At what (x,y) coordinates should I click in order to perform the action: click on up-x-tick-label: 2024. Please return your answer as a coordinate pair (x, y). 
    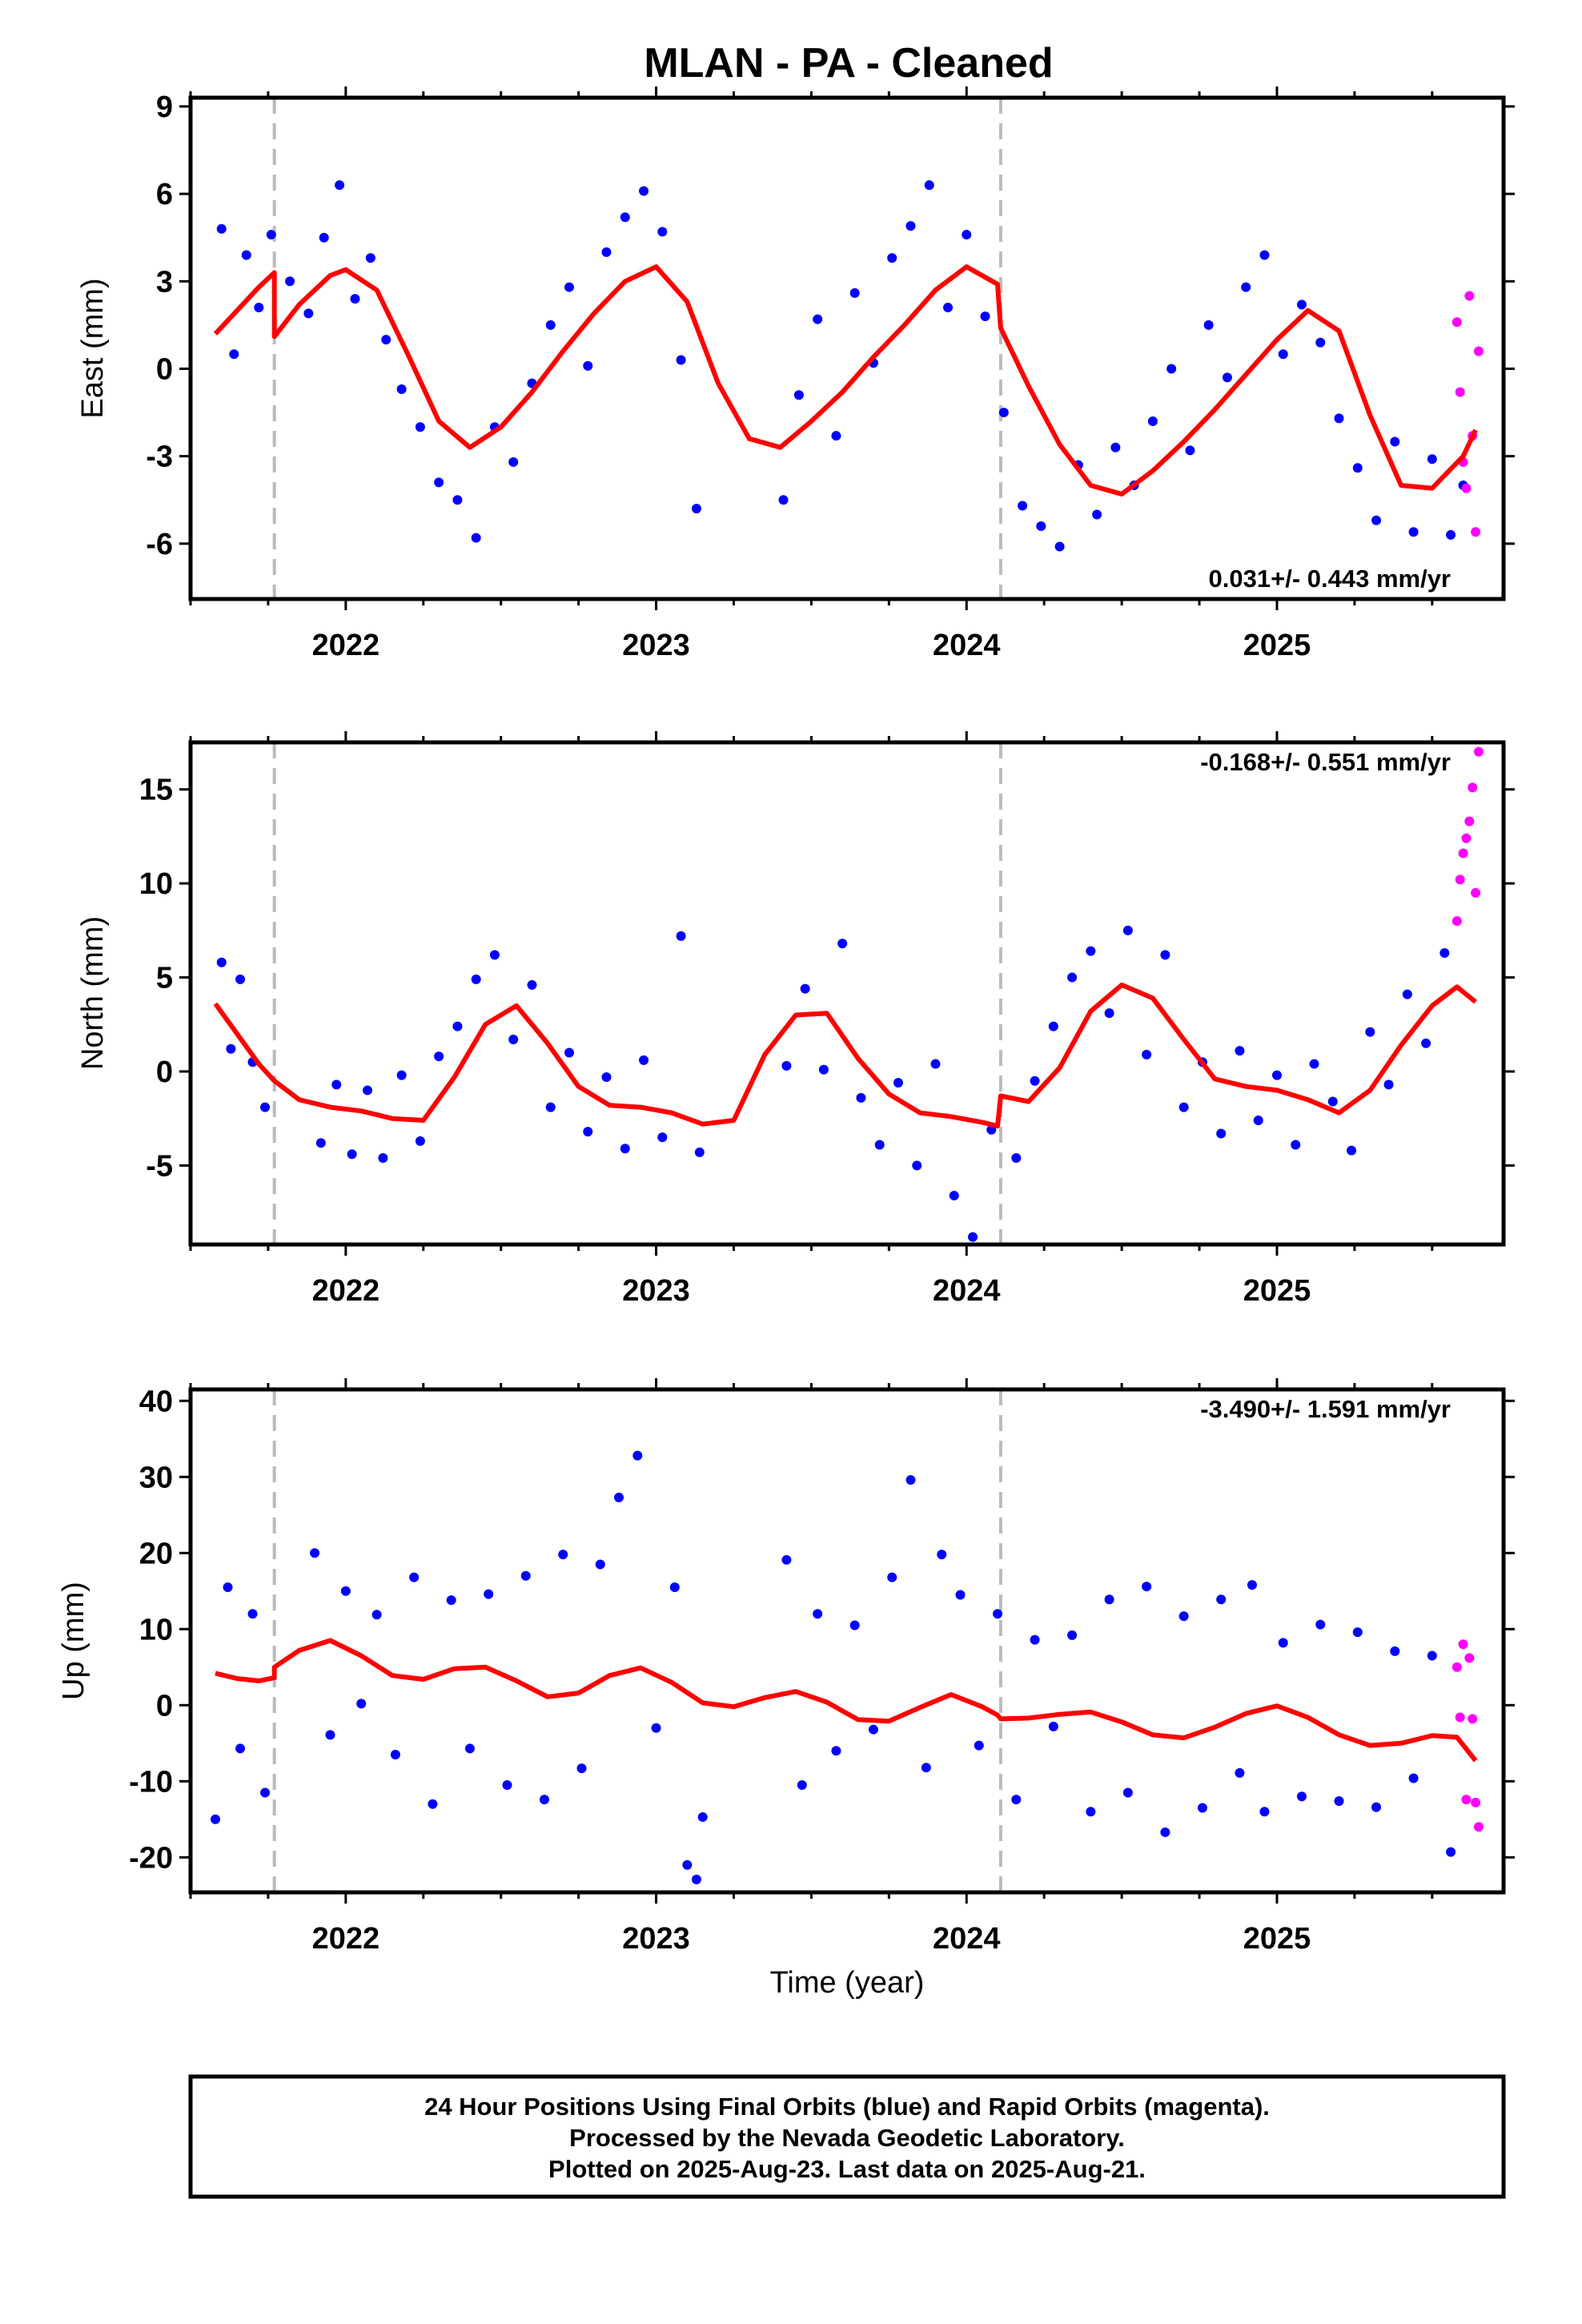
    Looking at the image, I should click on (967, 1939).